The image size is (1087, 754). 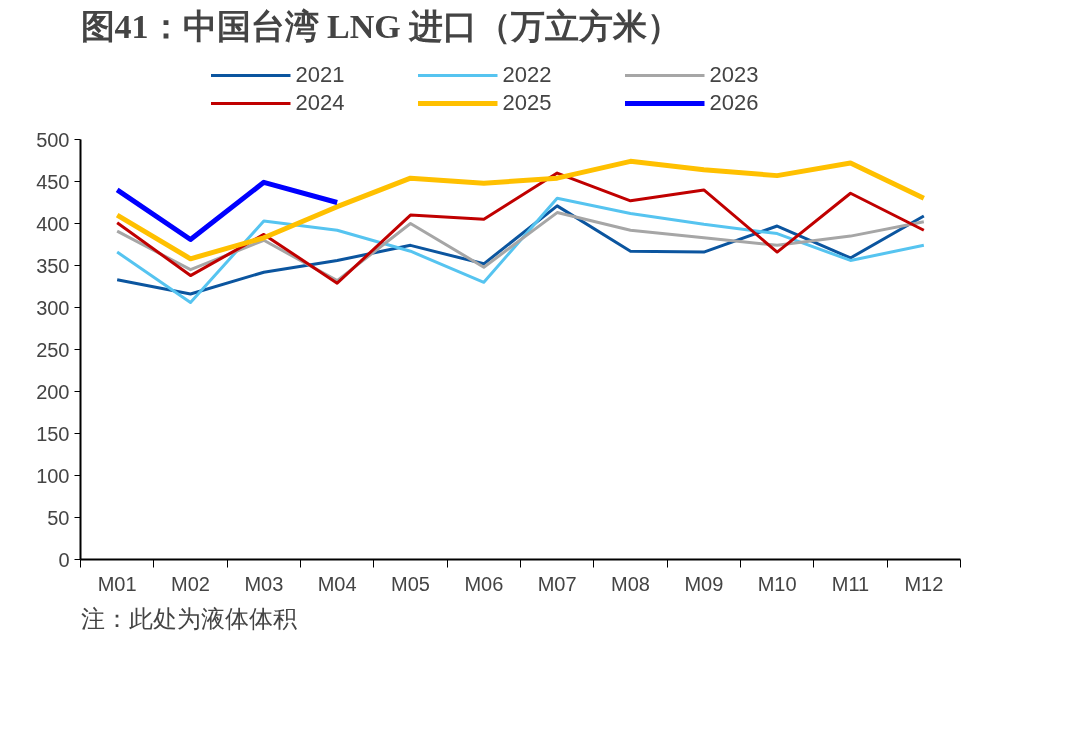 I want to click on line-series, so click(x=520, y=228).